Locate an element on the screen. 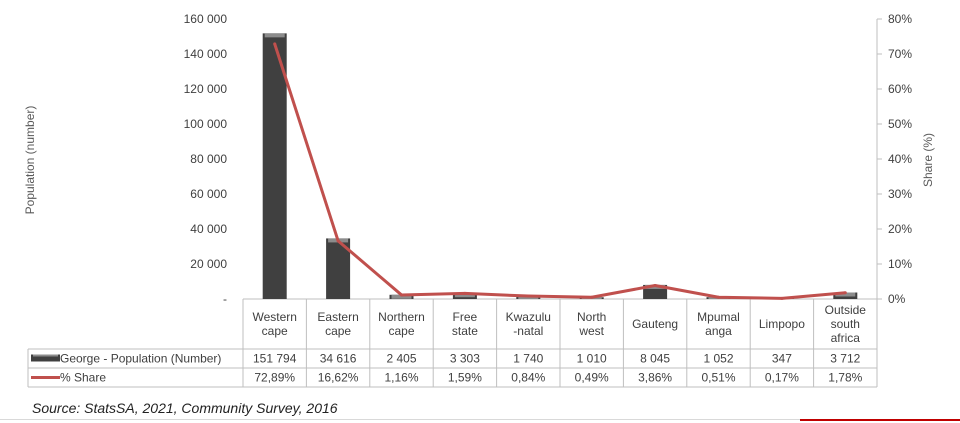 Image resolution: width=960 pixels, height=423 pixels. right-axis-ticks: 0% 10% 20% 30% 40% 50% 60% 70% 80% is located at coordinates (894, 159).